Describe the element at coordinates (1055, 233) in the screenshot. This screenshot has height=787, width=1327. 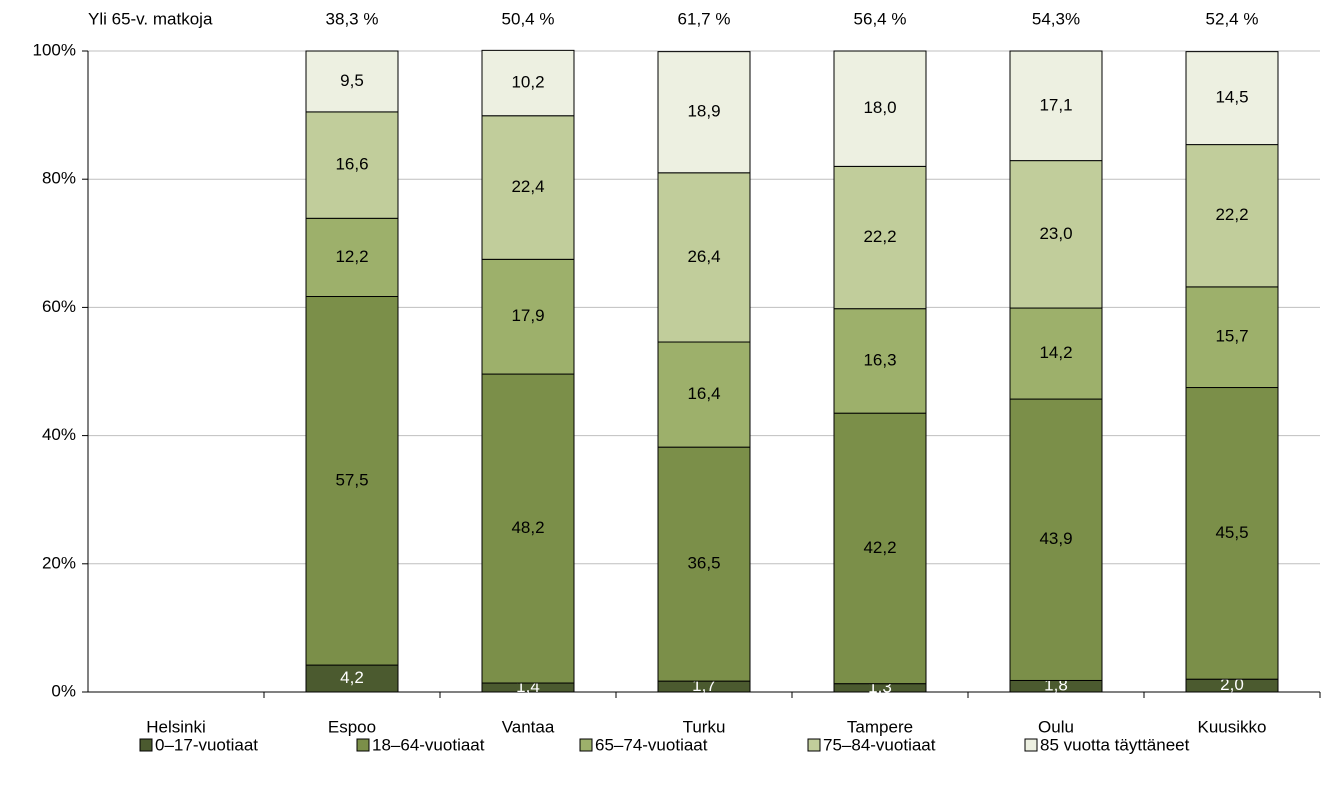
I see `value-label: 23,0` at that location.